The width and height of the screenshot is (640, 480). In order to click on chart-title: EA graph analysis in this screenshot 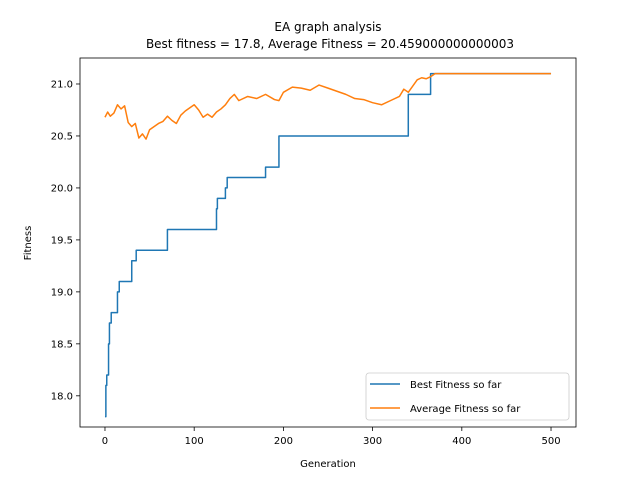, I will do `click(327, 27)`.